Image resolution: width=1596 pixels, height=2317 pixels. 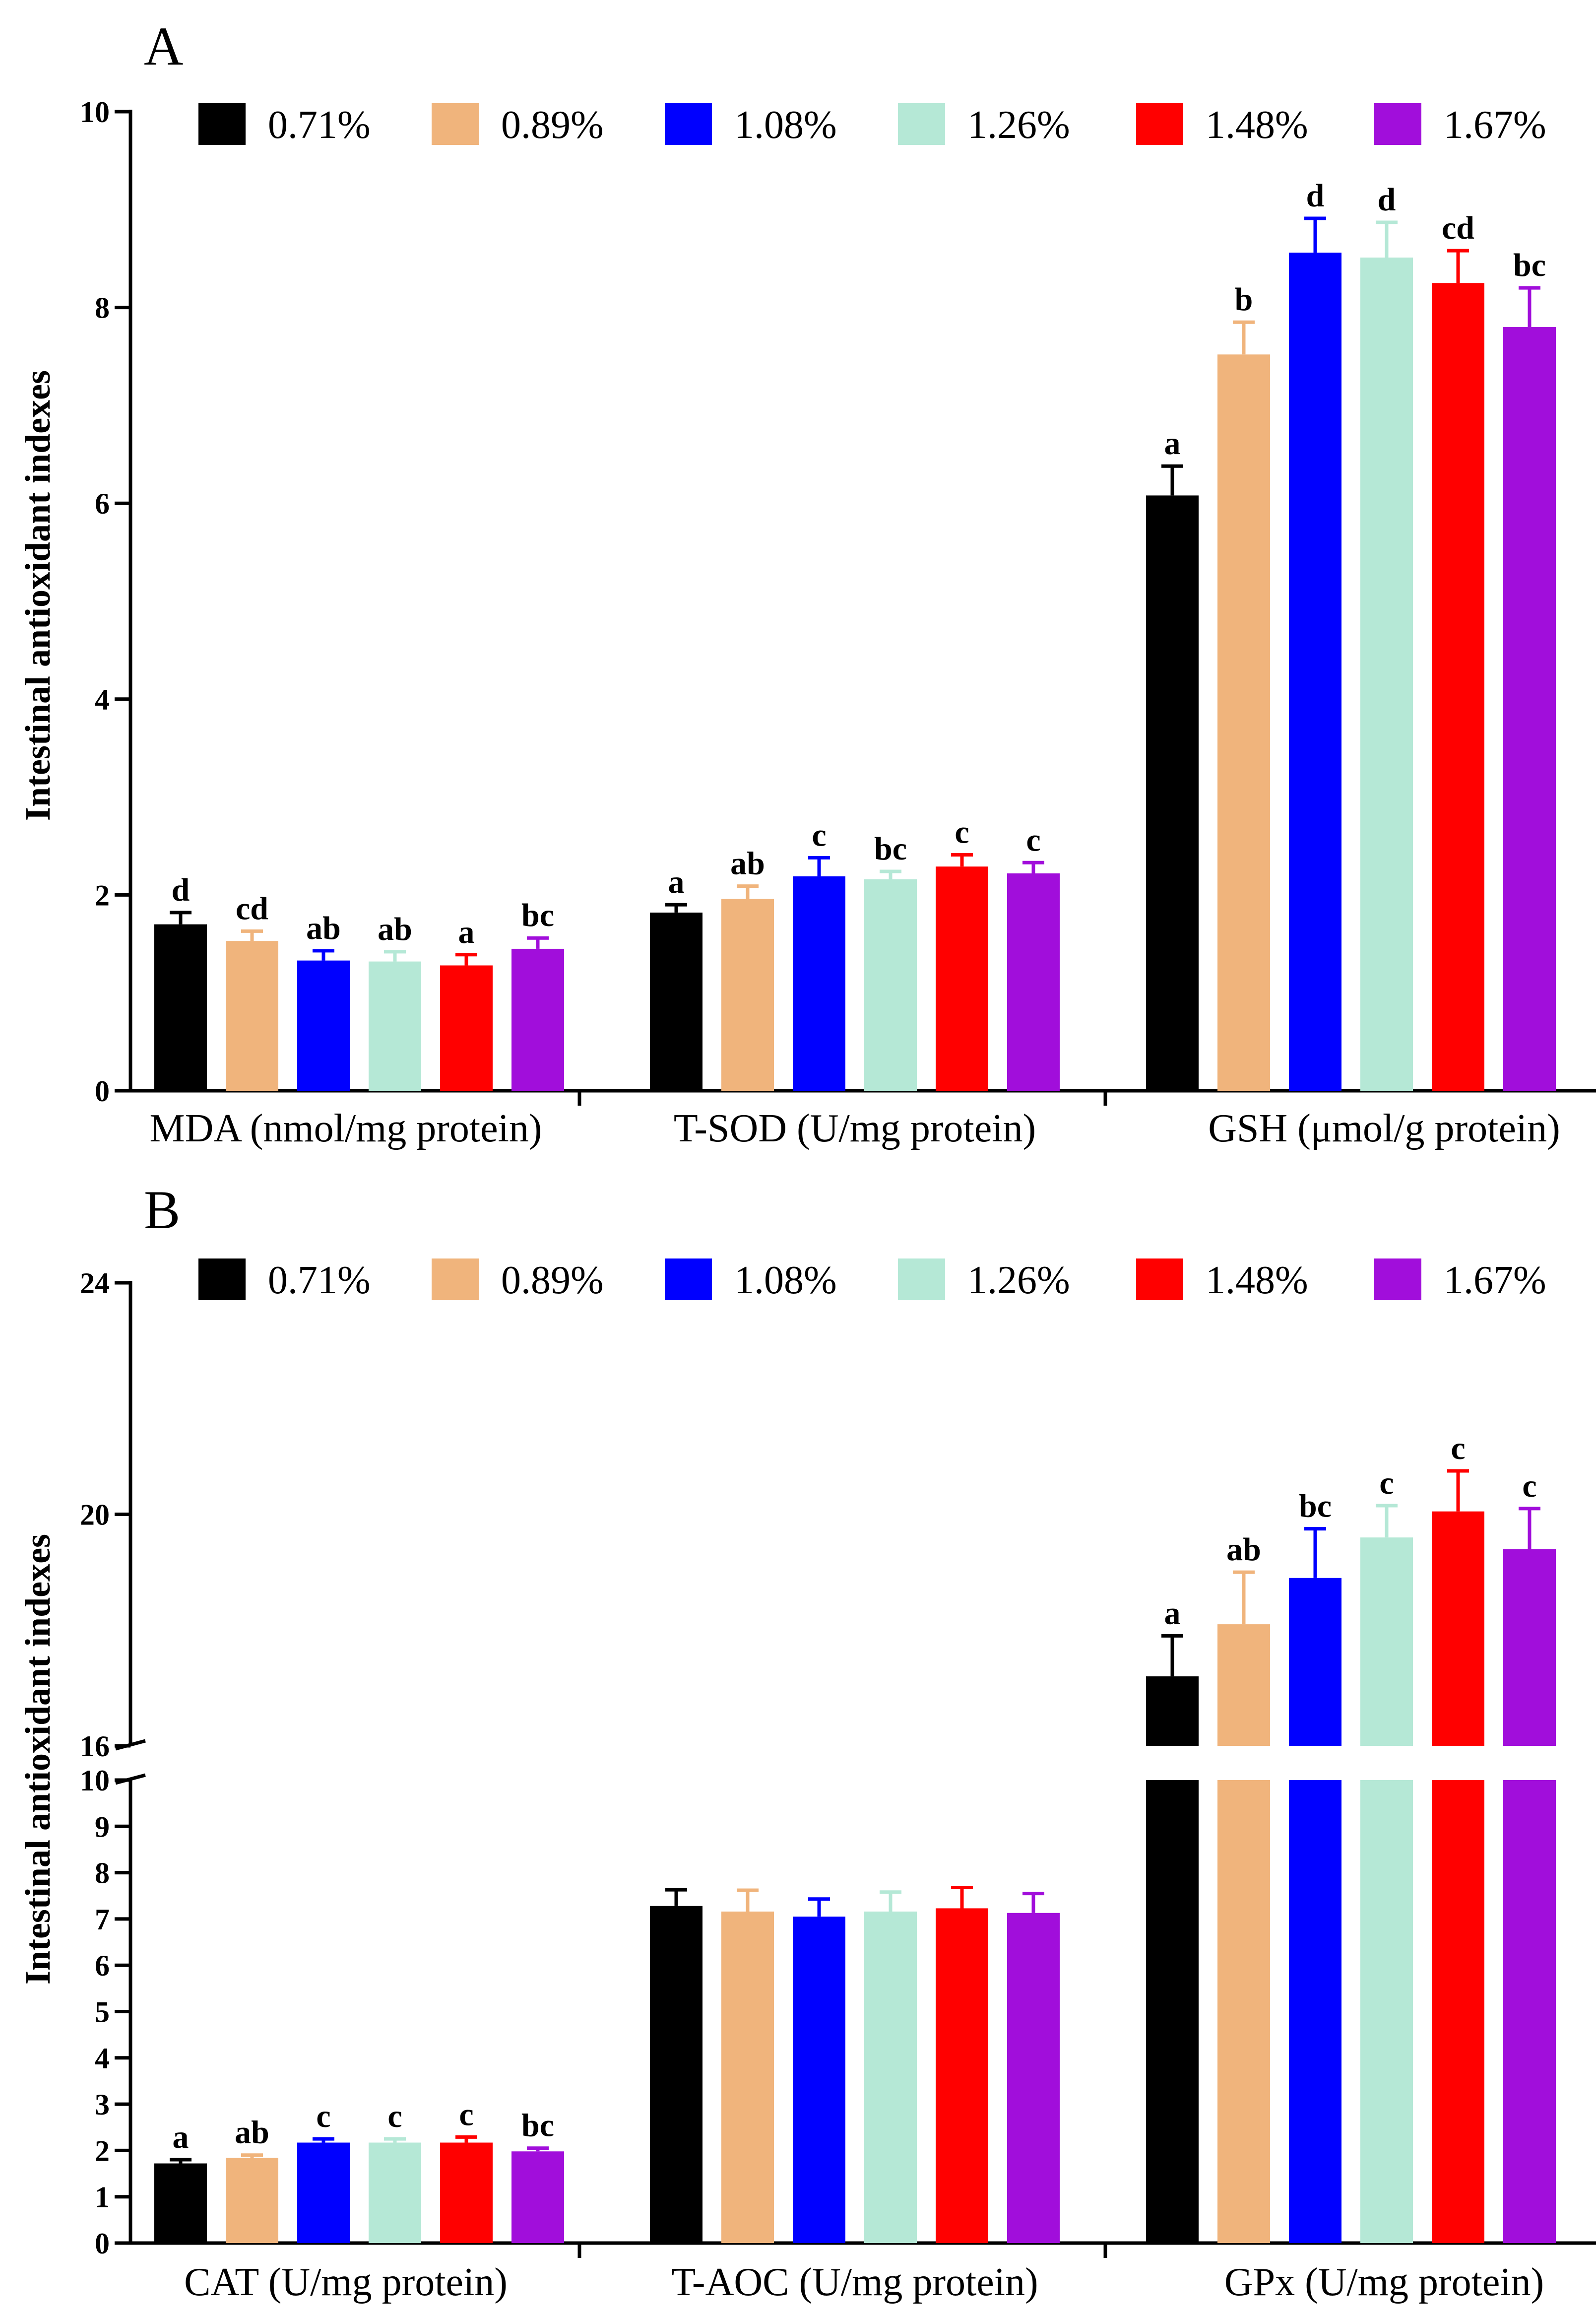 What do you see at coordinates (1243, 1549) in the screenshot?
I see `sig-letter-b-3-2: ab` at bounding box center [1243, 1549].